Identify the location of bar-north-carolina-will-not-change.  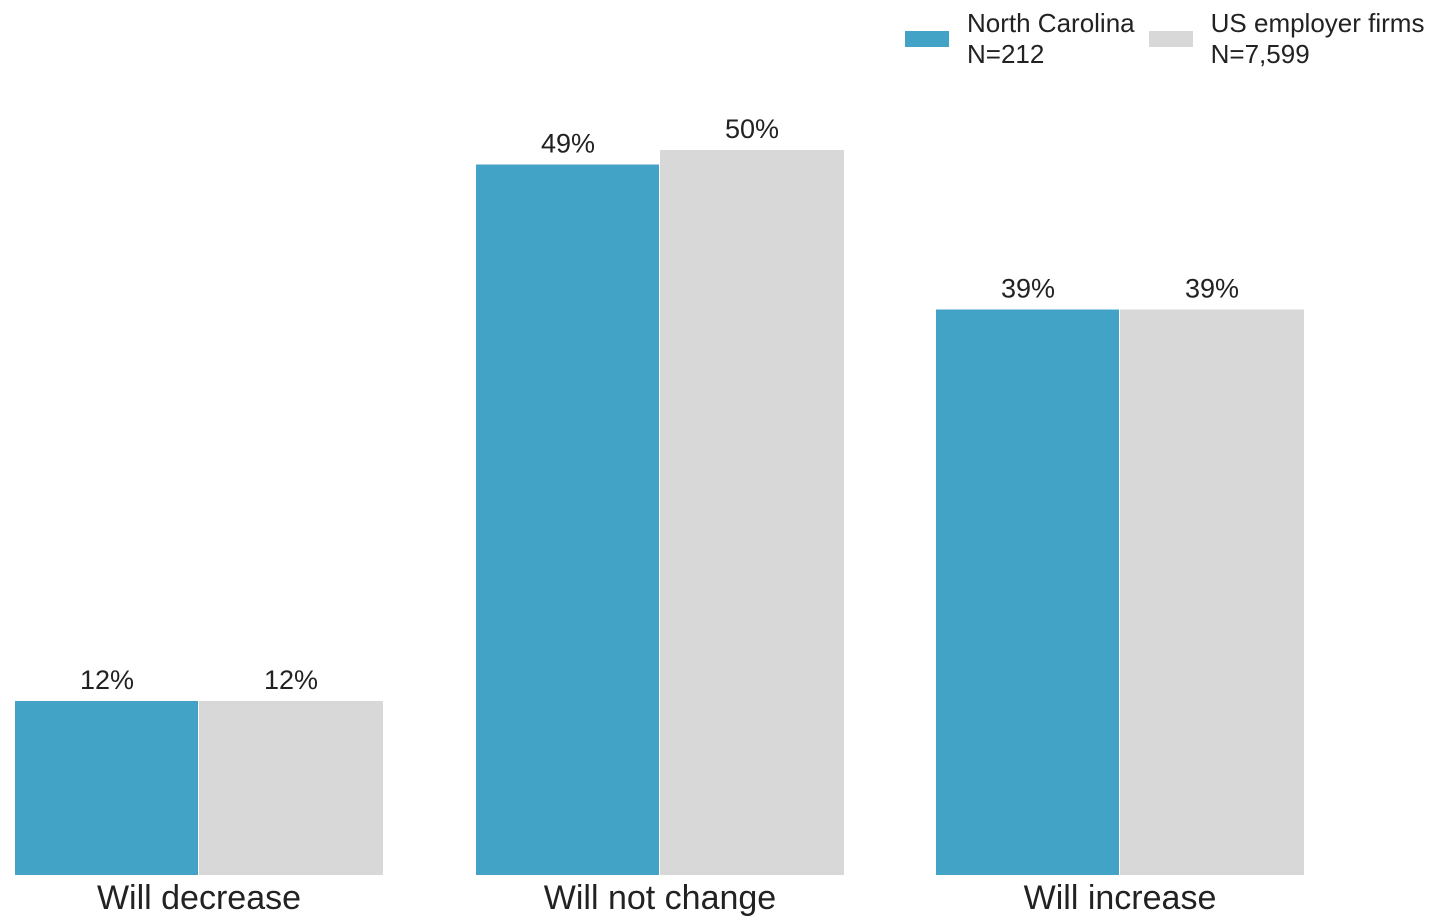
(567, 519).